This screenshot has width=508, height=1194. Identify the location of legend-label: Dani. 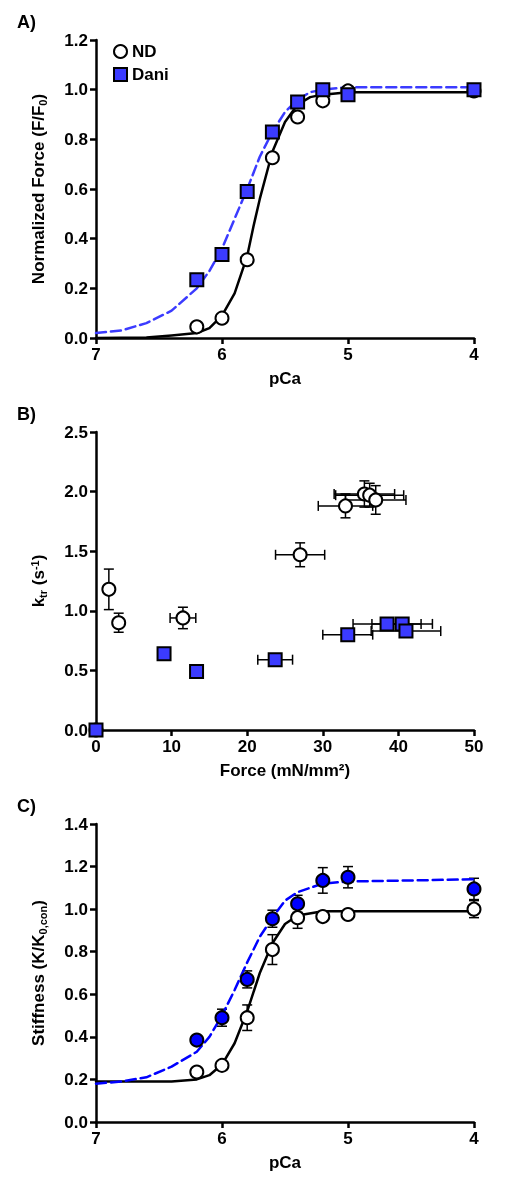
(150, 74).